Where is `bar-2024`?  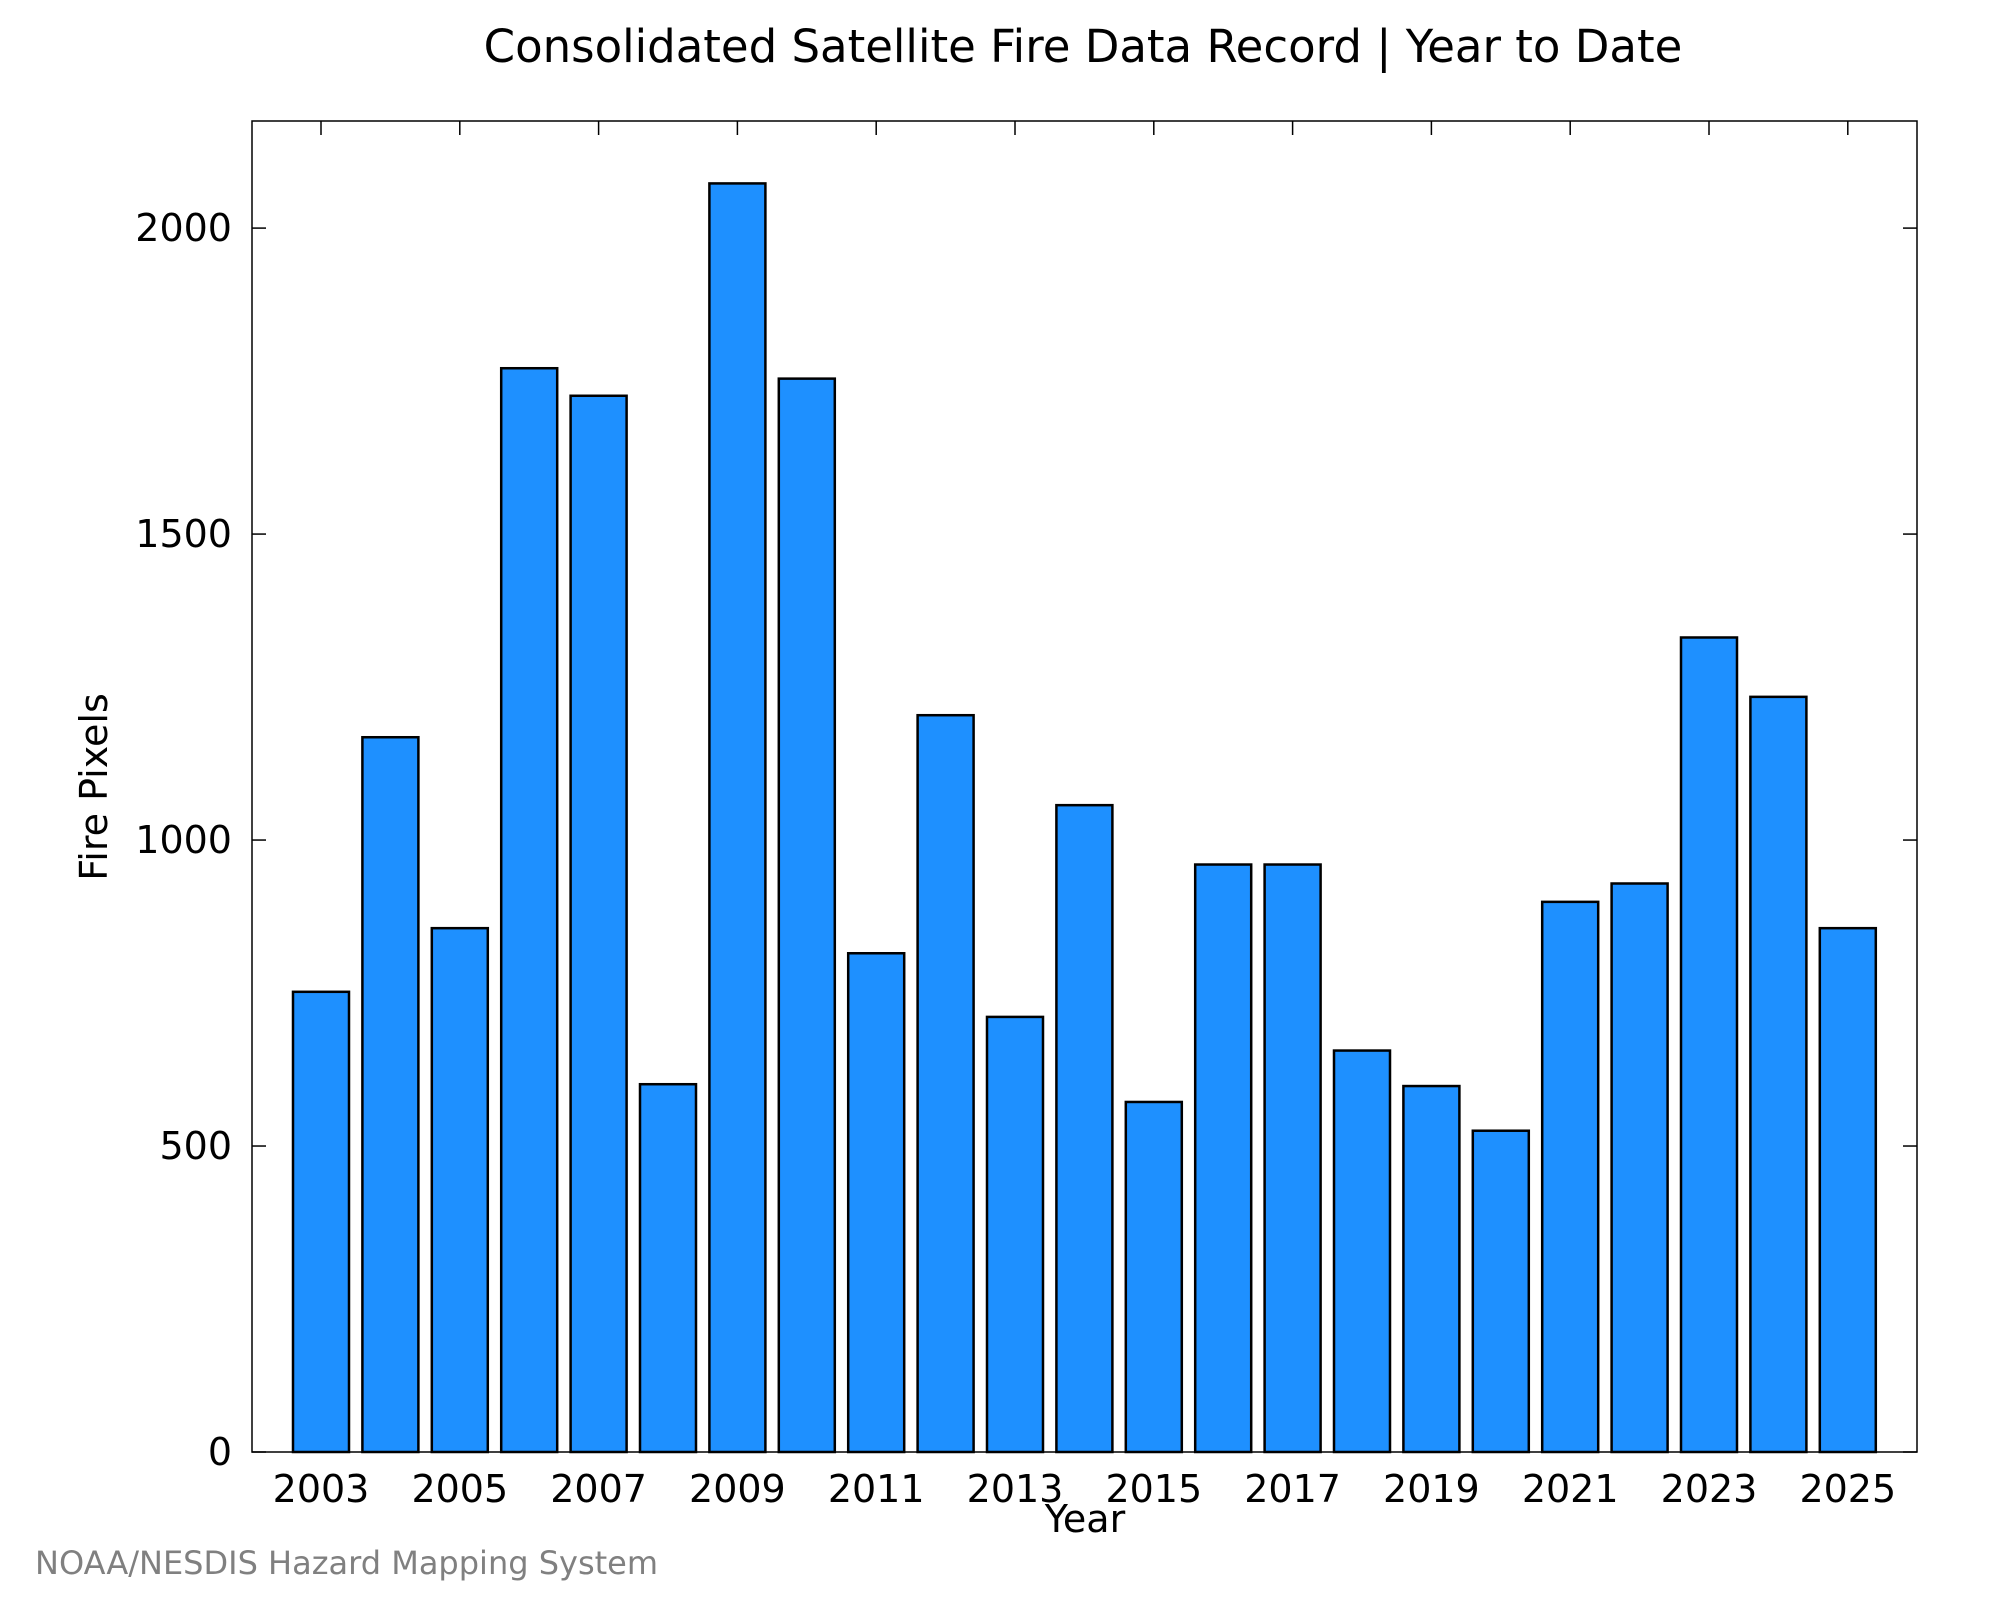 bar-2024 is located at coordinates (1778, 1074).